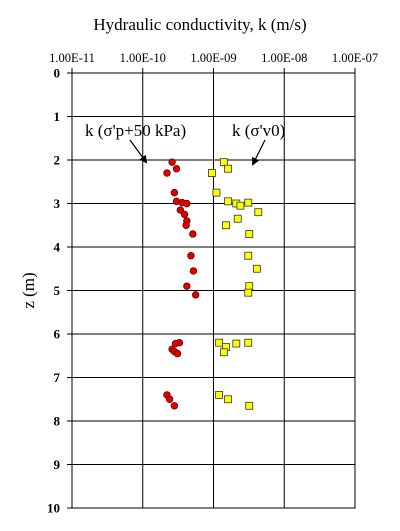 The image size is (400, 531). I want to click on x-tick-label: 1.00E-09, so click(213, 58).